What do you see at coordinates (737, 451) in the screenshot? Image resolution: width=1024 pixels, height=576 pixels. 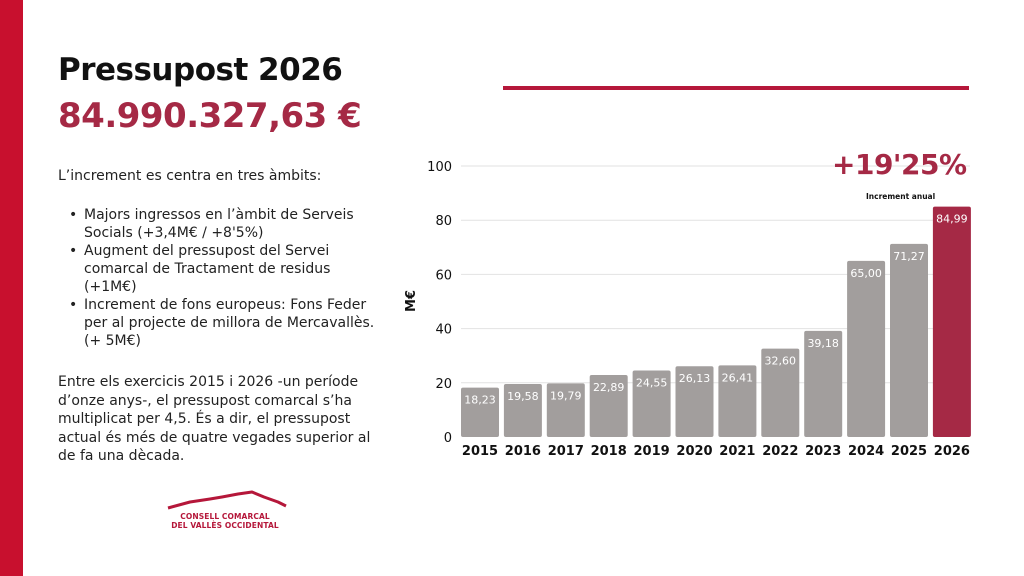 I see `x-tick-label: 2021` at bounding box center [737, 451].